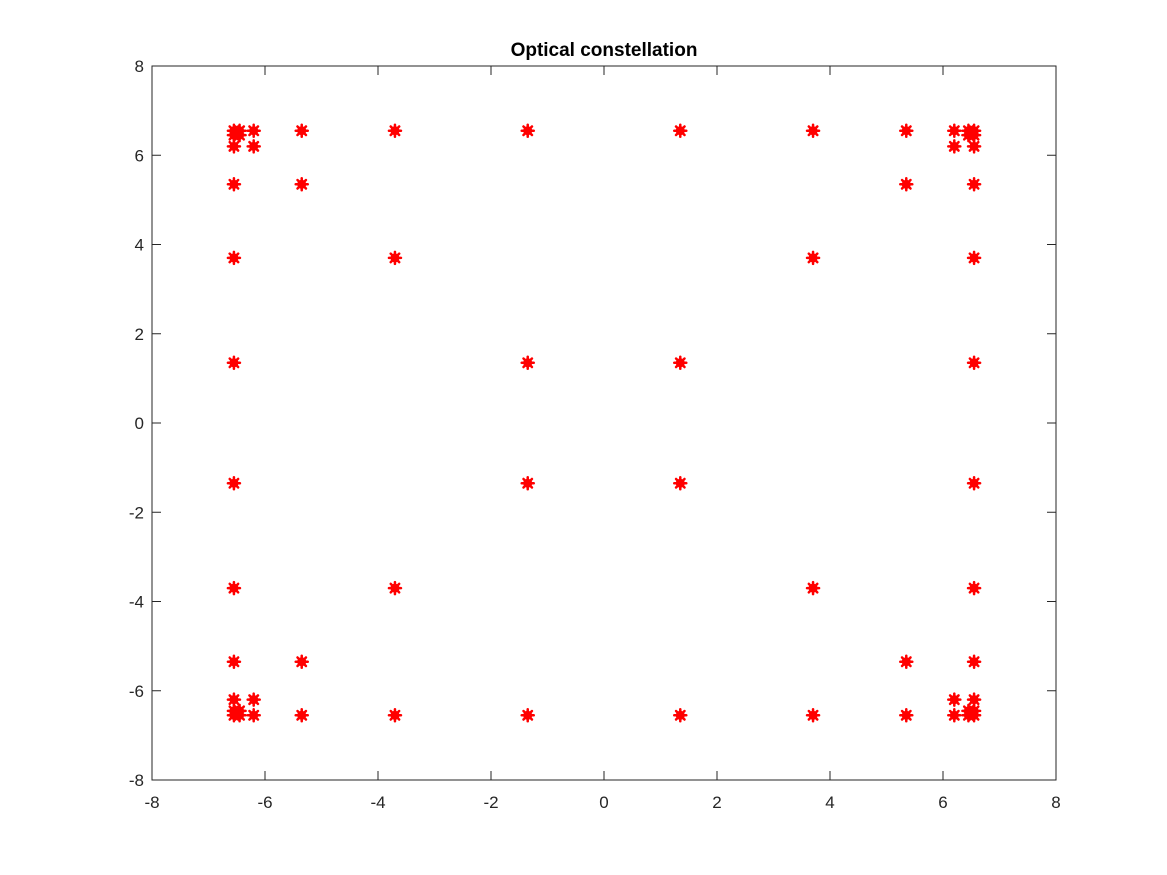 The height and width of the screenshot is (875, 1167). I want to click on y-tick-label: 0, so click(139, 423).